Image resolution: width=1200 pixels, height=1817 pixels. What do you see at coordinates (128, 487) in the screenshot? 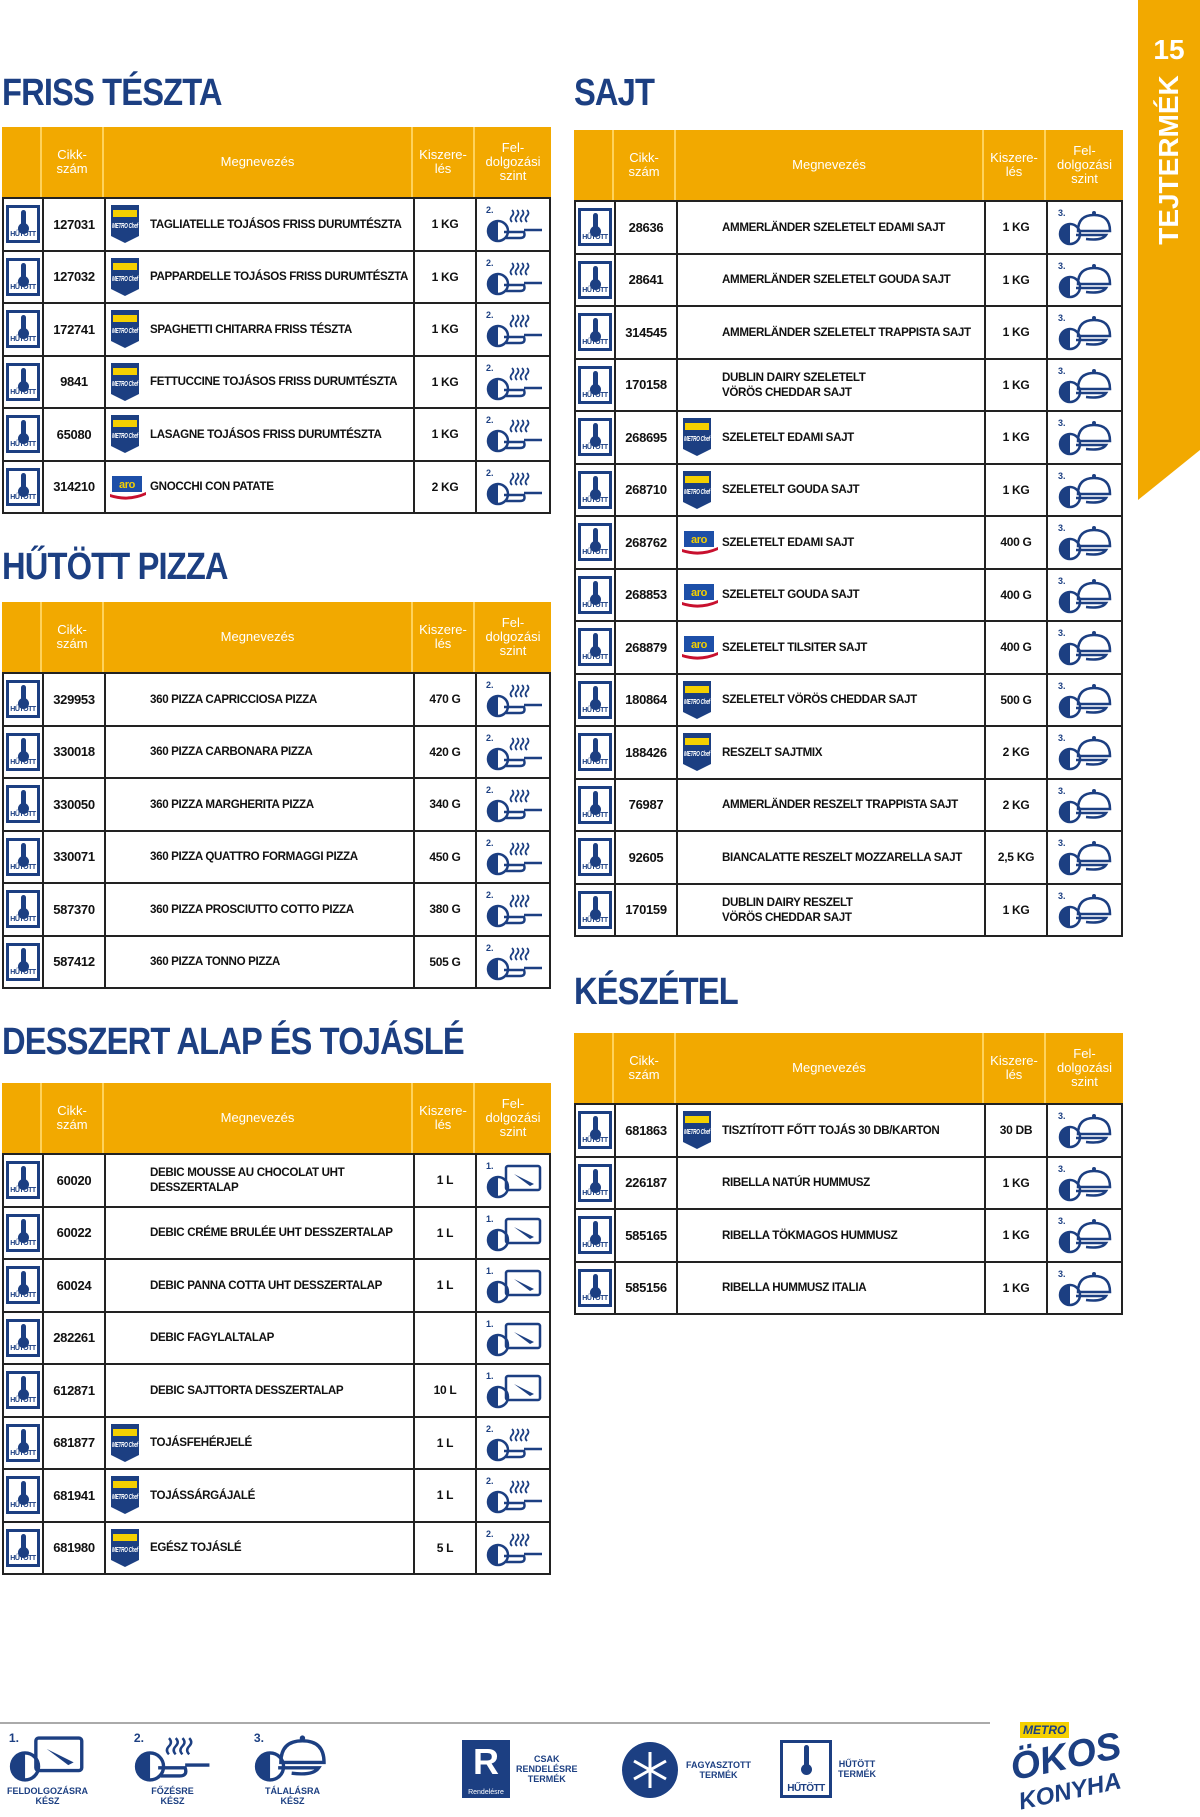
I see `aro-logo: aro` at bounding box center [128, 487].